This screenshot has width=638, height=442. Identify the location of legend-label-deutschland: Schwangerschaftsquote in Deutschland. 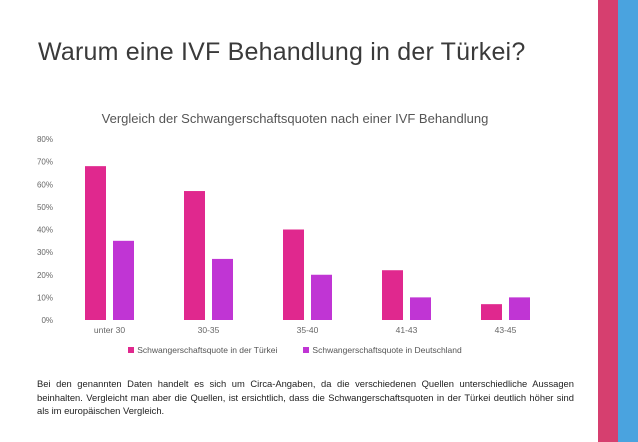
(387, 350).